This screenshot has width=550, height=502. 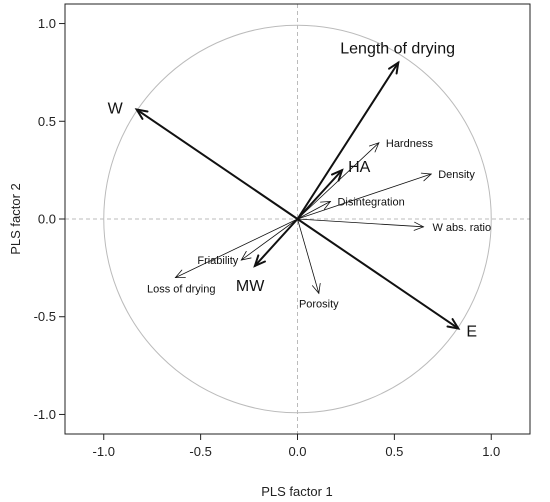 What do you see at coordinates (410, 144) in the screenshot?
I see `vector-label: Hardness` at bounding box center [410, 144].